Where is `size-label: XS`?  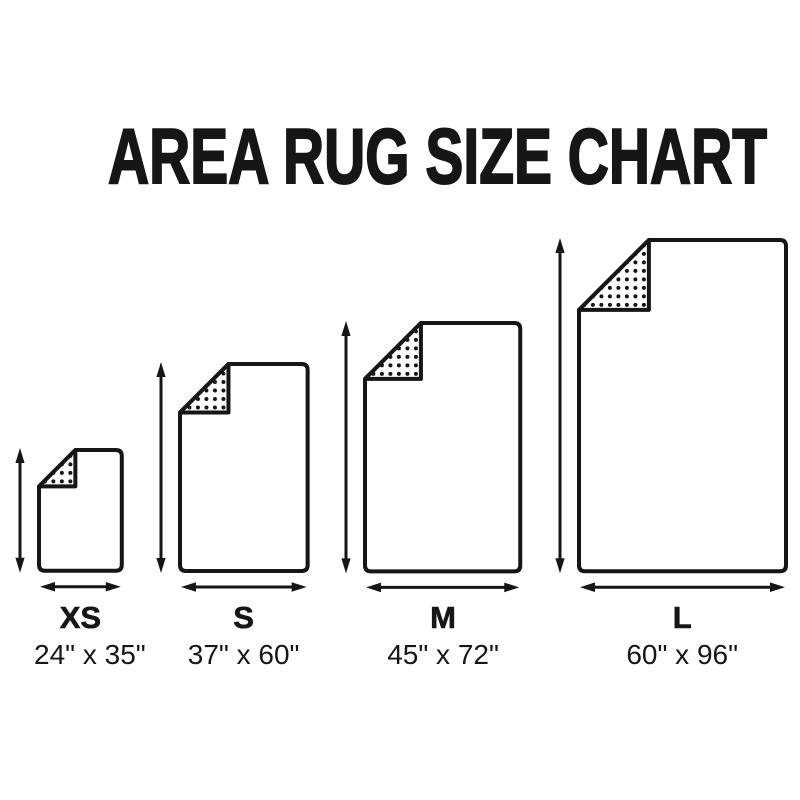 size-label: XS is located at coordinates (80, 618).